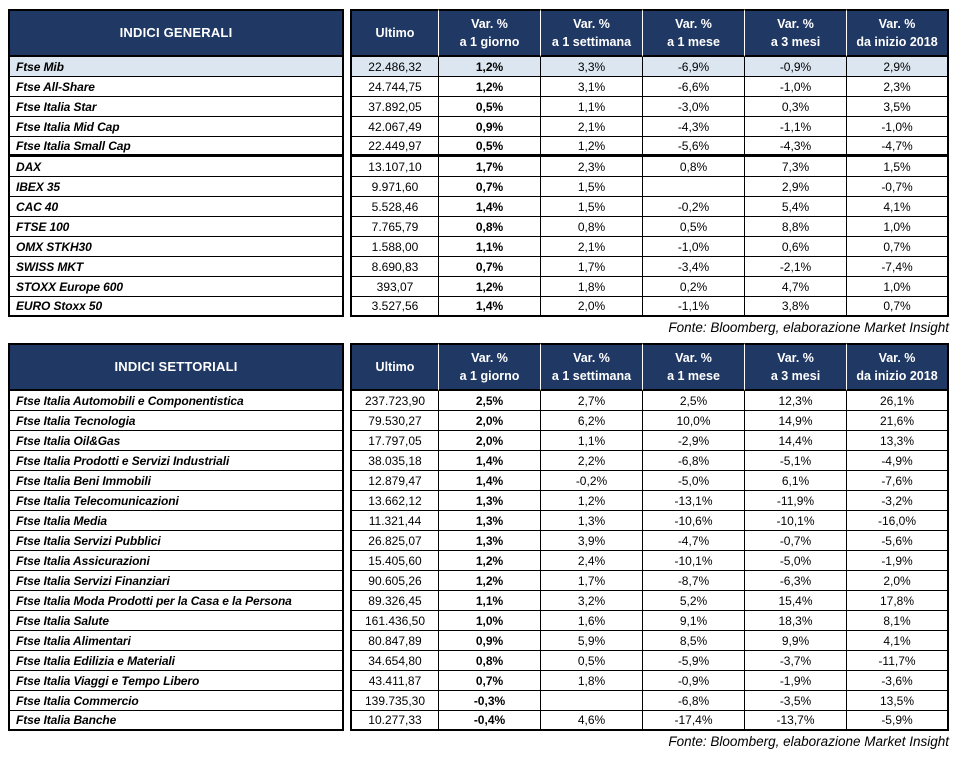 The width and height of the screenshot is (957, 757). What do you see at coordinates (490, 401) in the screenshot?
I see `var-percent-cell: 2,5%` at bounding box center [490, 401].